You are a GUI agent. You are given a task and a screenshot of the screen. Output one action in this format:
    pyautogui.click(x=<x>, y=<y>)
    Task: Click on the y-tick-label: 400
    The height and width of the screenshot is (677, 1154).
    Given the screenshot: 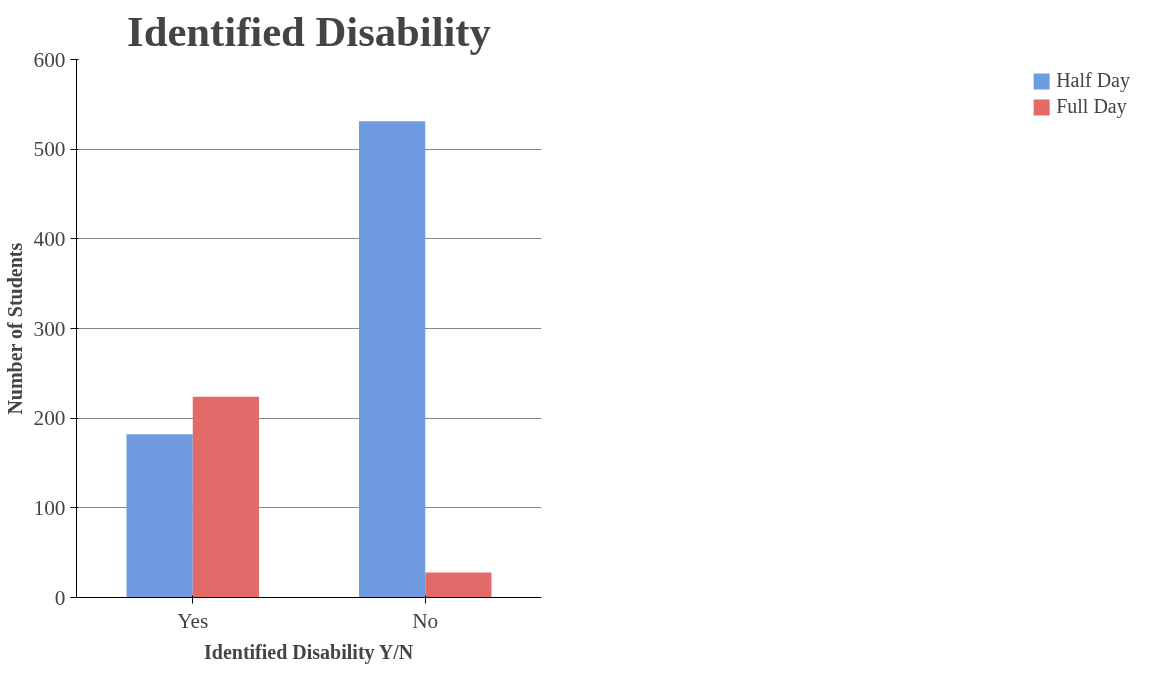 What is the action you would take?
    pyautogui.click(x=49, y=238)
    